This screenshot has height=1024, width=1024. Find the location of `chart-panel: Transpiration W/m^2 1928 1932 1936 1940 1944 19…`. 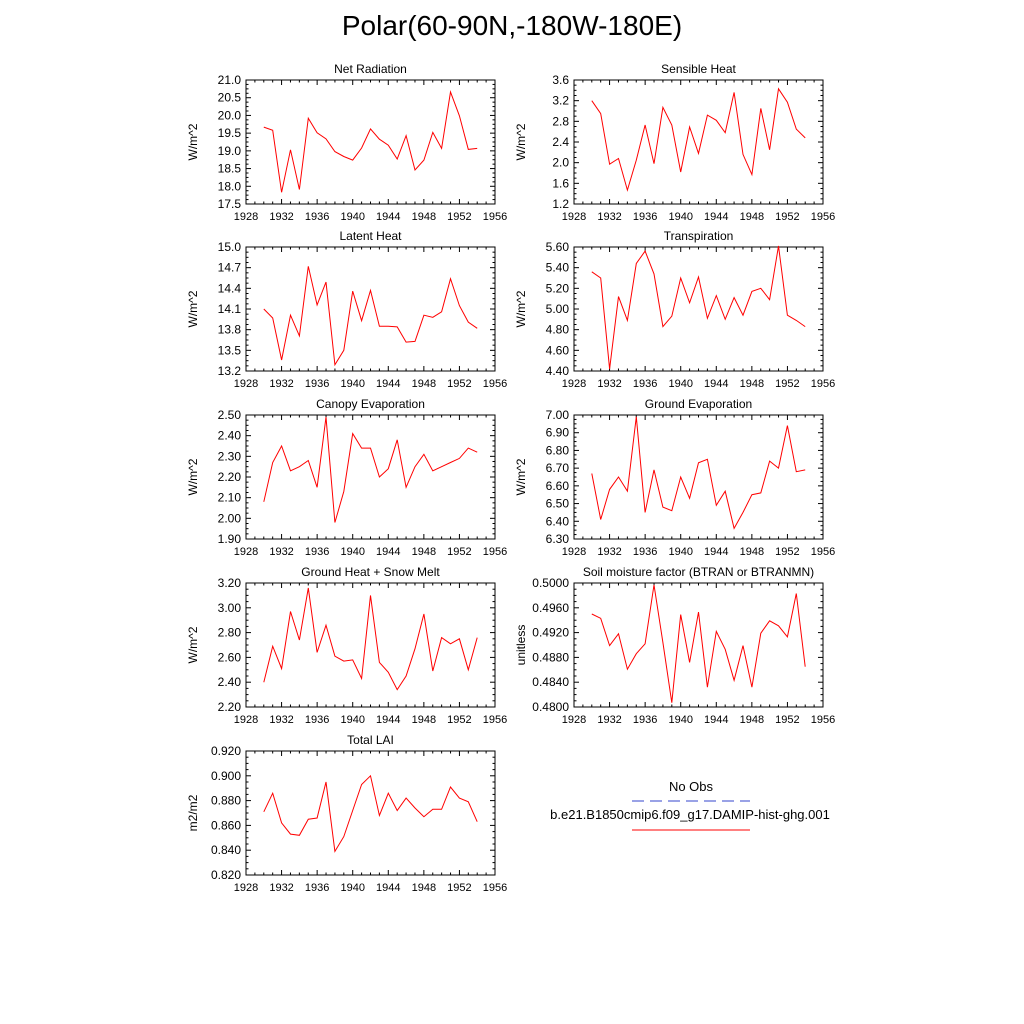

chart-panel: Transpiration W/m^2 1928 1932 1936 1940 1944 19… is located at coordinates (674, 309).